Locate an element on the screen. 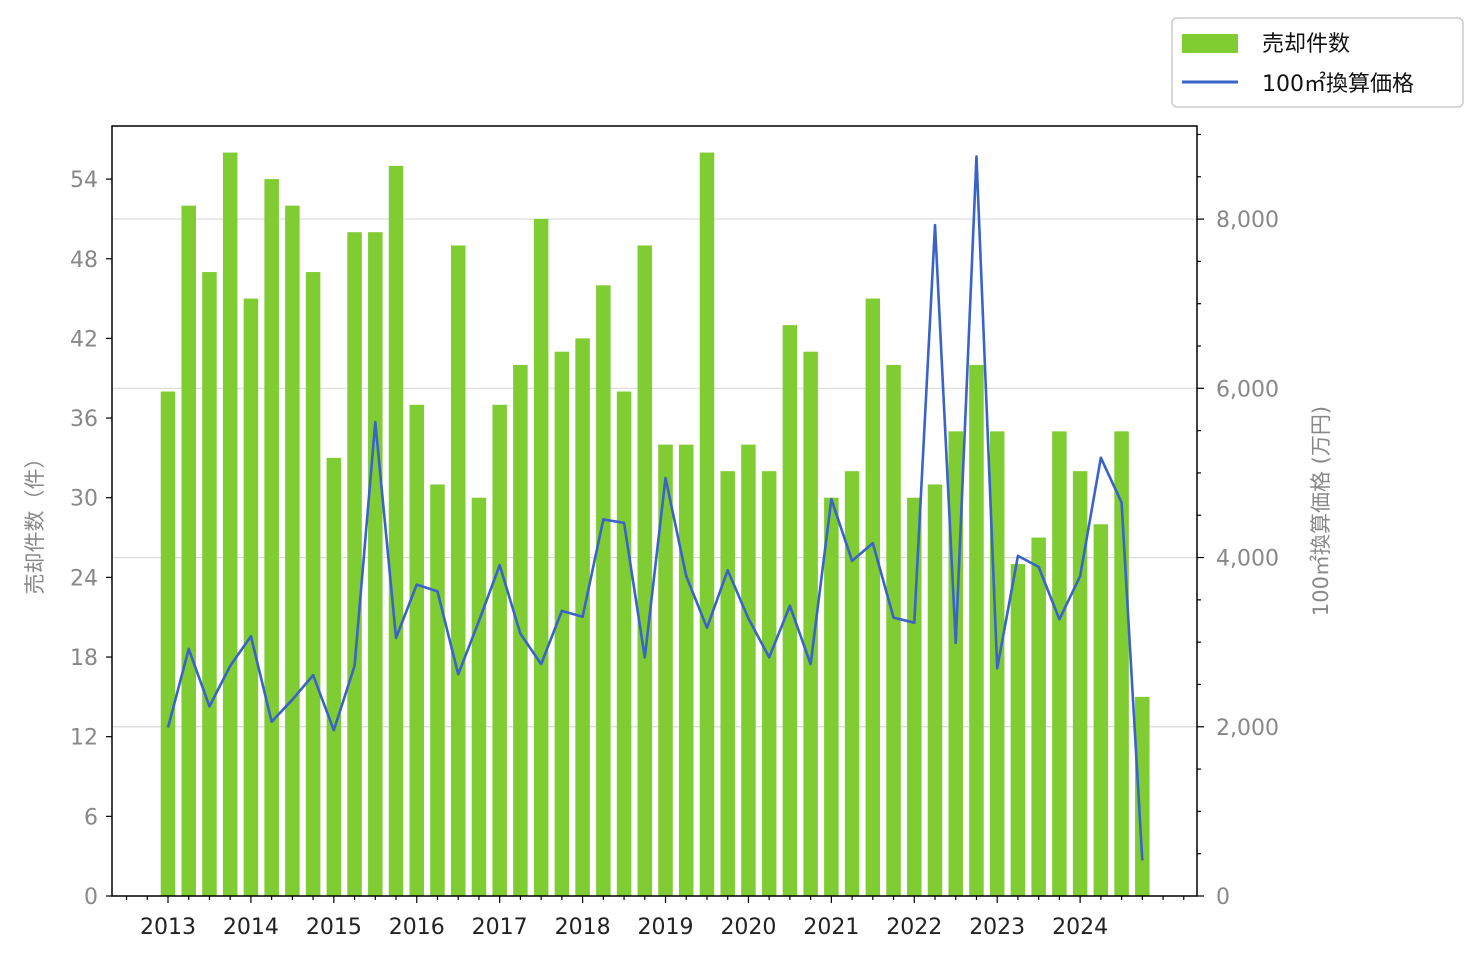  x-tick-label: 2013 is located at coordinates (168, 927).